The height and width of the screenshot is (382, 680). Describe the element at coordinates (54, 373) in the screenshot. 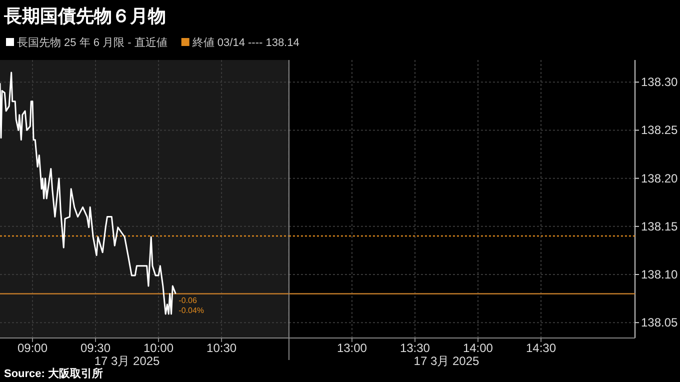

I see `source-note: Source: 大阪取引所` at that location.